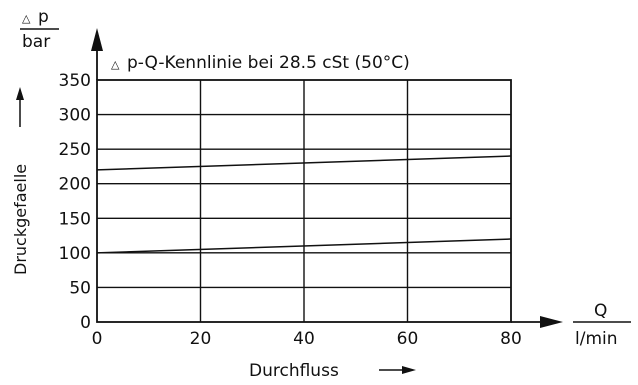 This screenshot has height=385, width=638. Describe the element at coordinates (600, 311) in the screenshot. I see `x-axis-quantity: Q` at that location.